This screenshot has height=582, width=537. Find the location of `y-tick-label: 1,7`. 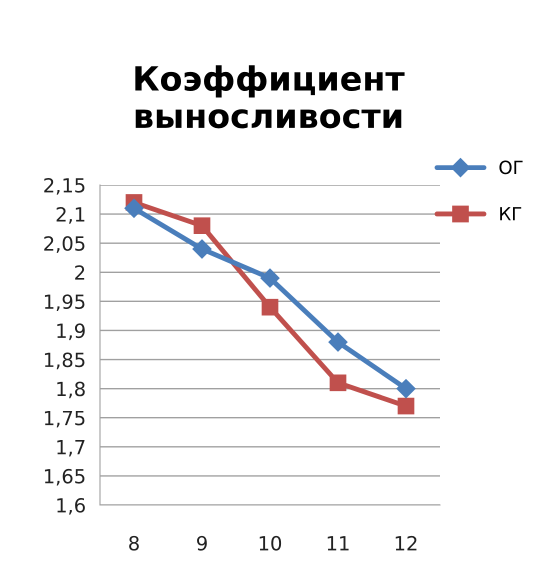

y-tick-label: 1,7 is located at coordinates (70, 448).